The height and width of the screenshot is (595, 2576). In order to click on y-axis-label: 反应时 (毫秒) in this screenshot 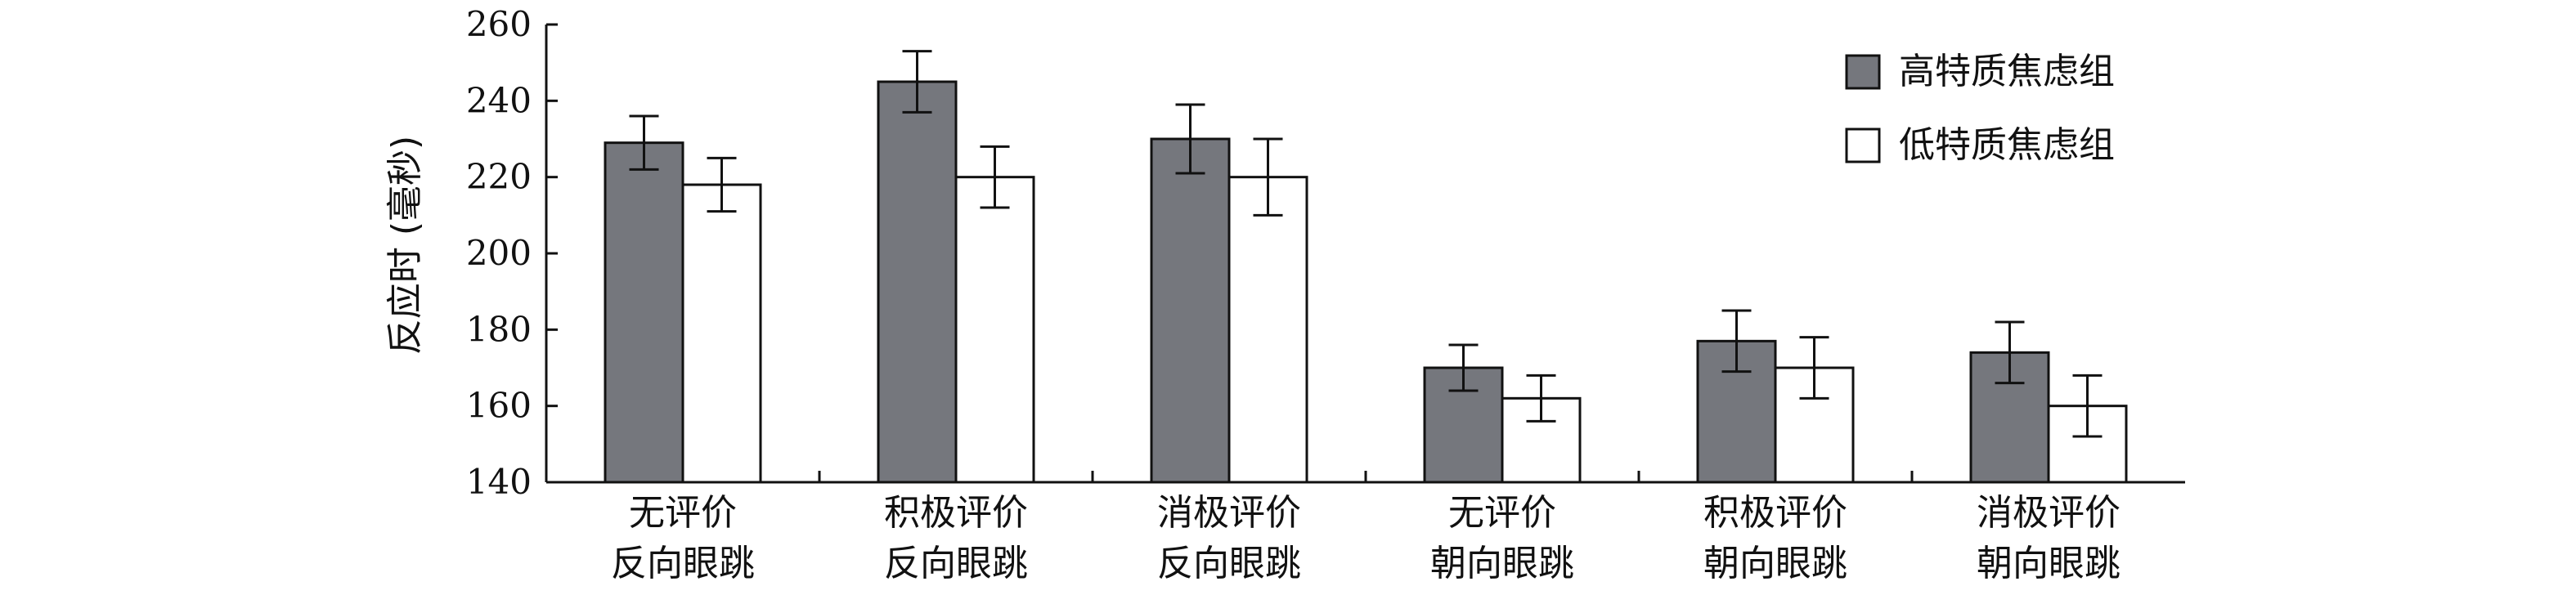, I will do `click(405, 245)`.